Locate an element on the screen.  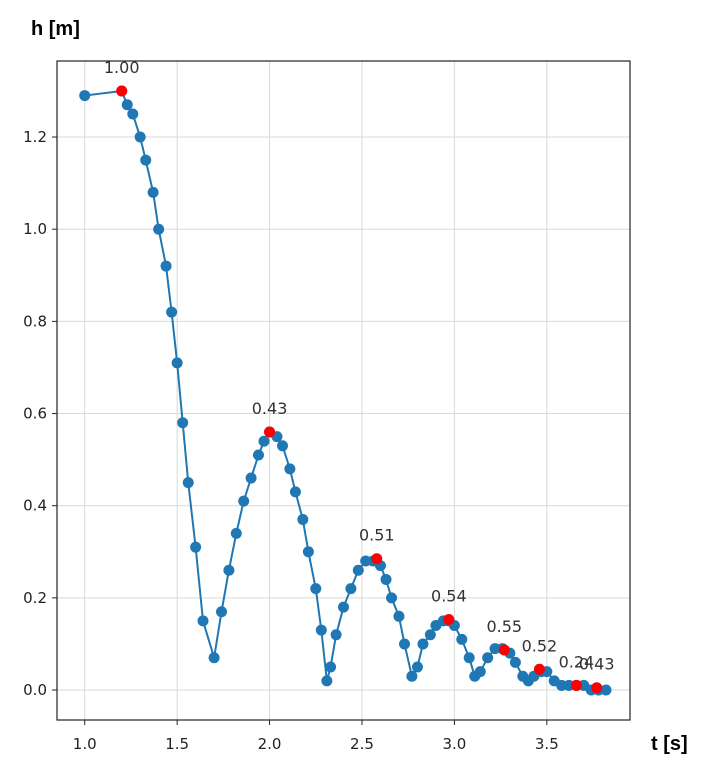
y-axis-label: h [m] is located at coordinates (55, 29).